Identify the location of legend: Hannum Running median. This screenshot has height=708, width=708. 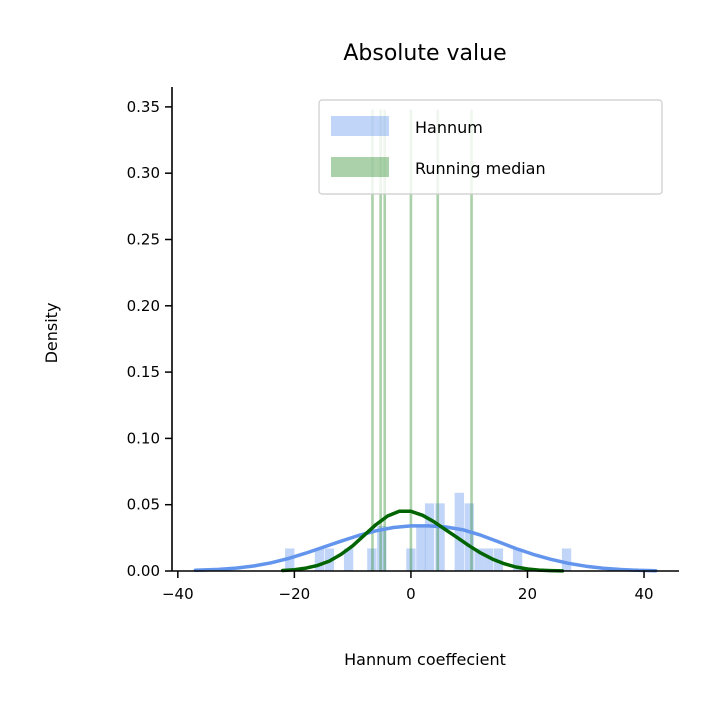
(490, 147).